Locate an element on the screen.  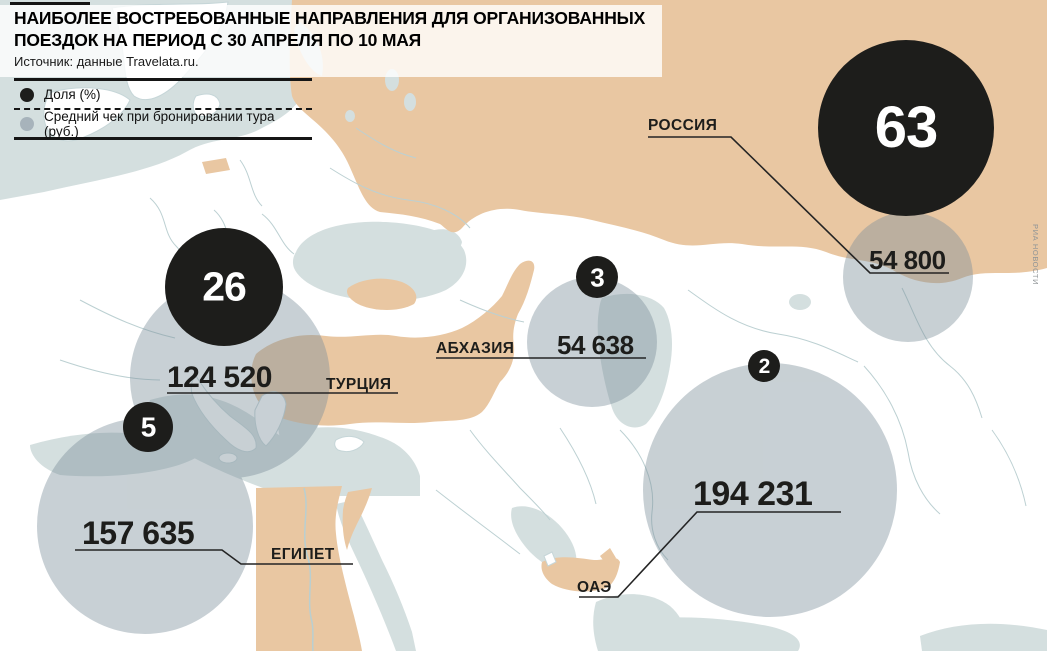
turkey-check-circle is located at coordinates (230, 378).